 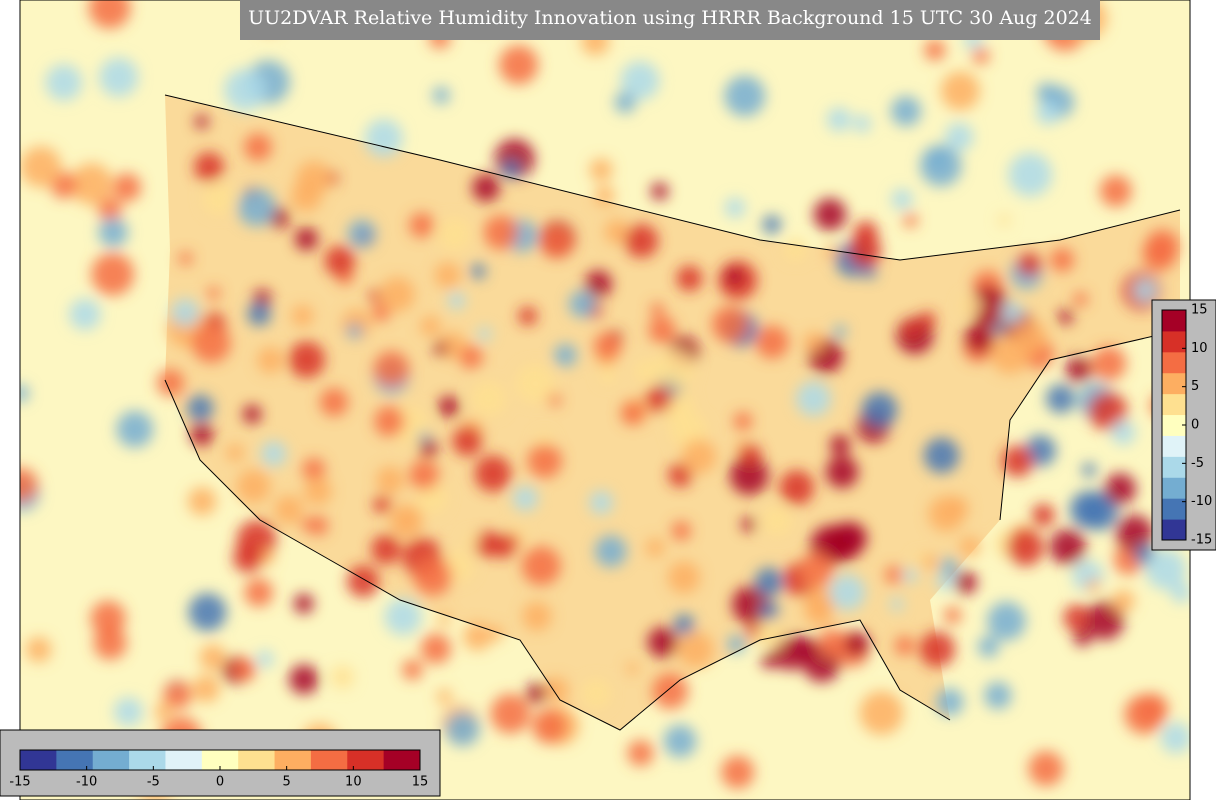 I want to click on colorbar: 15 10 5 0 -5 -10 -15, so click(x=1186, y=425).